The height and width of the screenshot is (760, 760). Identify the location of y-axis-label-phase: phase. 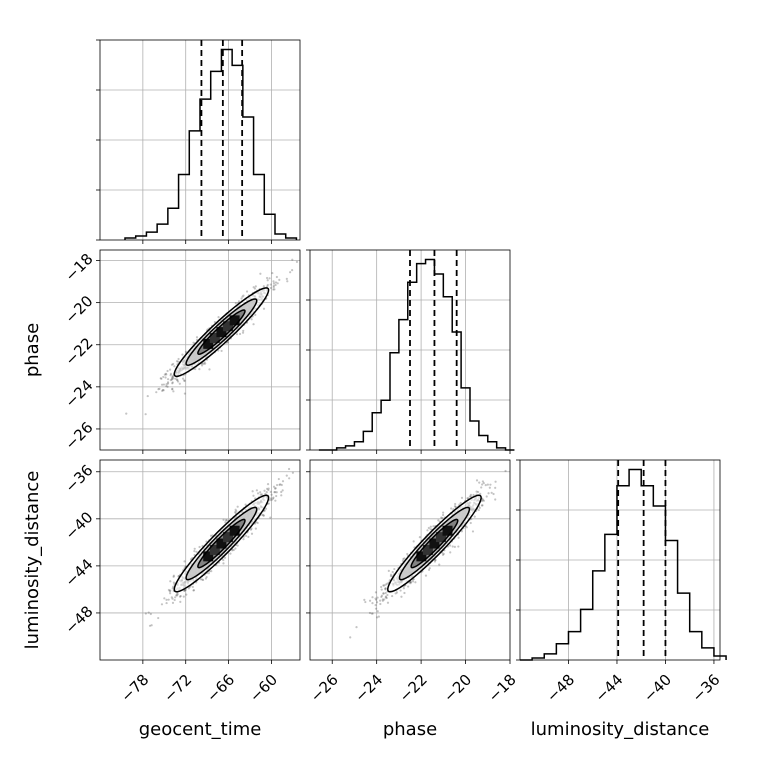
(32, 350).